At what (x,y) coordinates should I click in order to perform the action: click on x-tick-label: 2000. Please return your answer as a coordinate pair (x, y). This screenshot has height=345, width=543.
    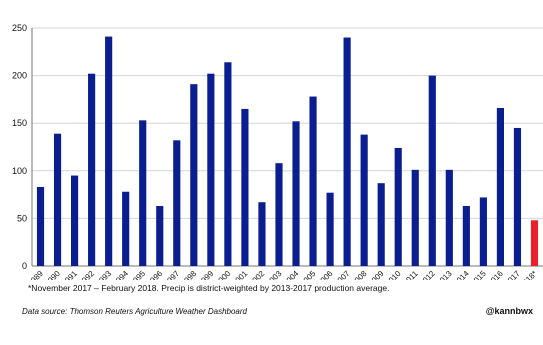
    Looking at the image, I should click on (222, 274).